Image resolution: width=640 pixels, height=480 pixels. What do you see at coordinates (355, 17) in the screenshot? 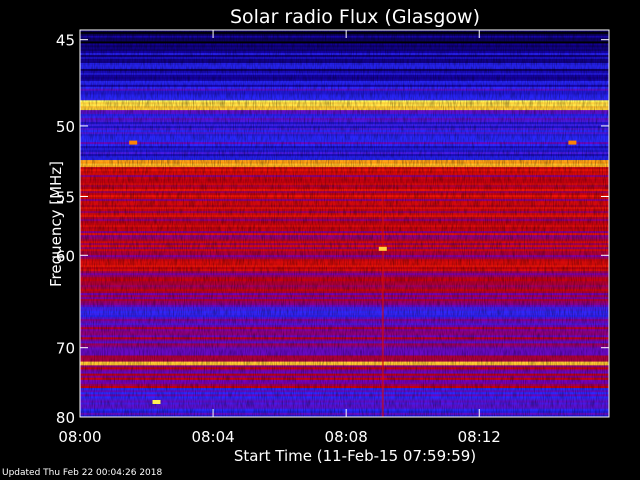
I see `chart-title: Solar radio Flux (Glasgow)` at bounding box center [355, 17].